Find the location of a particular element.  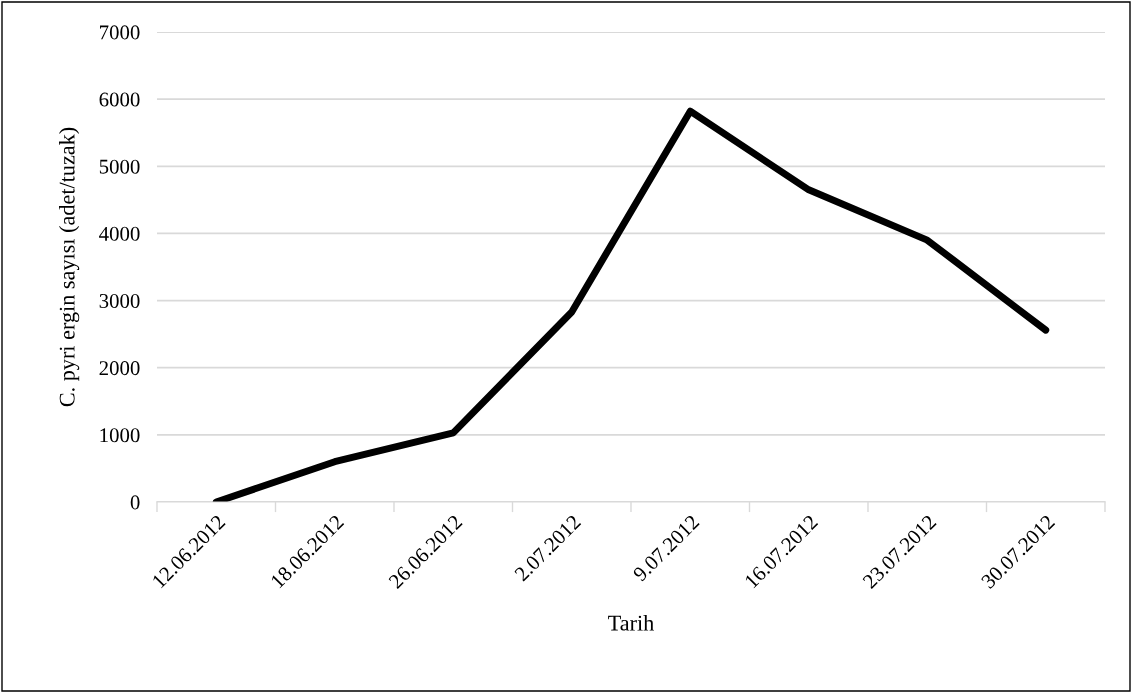

y-tick-label: 1000 is located at coordinates (120, 435).